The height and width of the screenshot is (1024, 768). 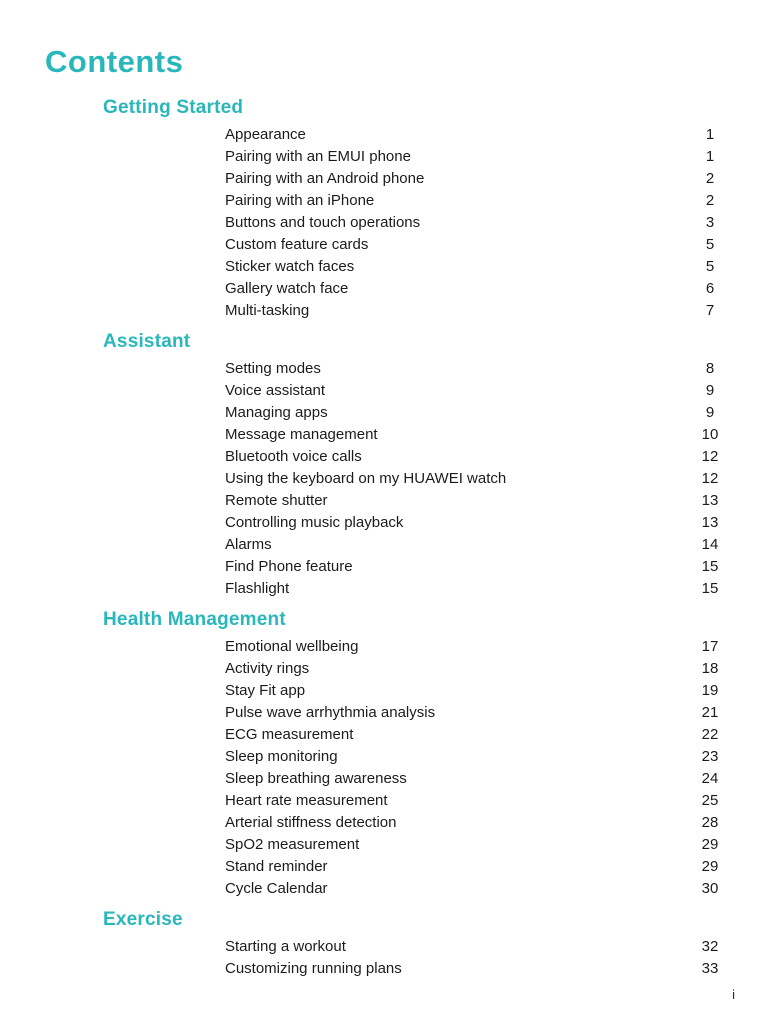 I want to click on toc-entry-label: Message management, so click(x=301, y=434).